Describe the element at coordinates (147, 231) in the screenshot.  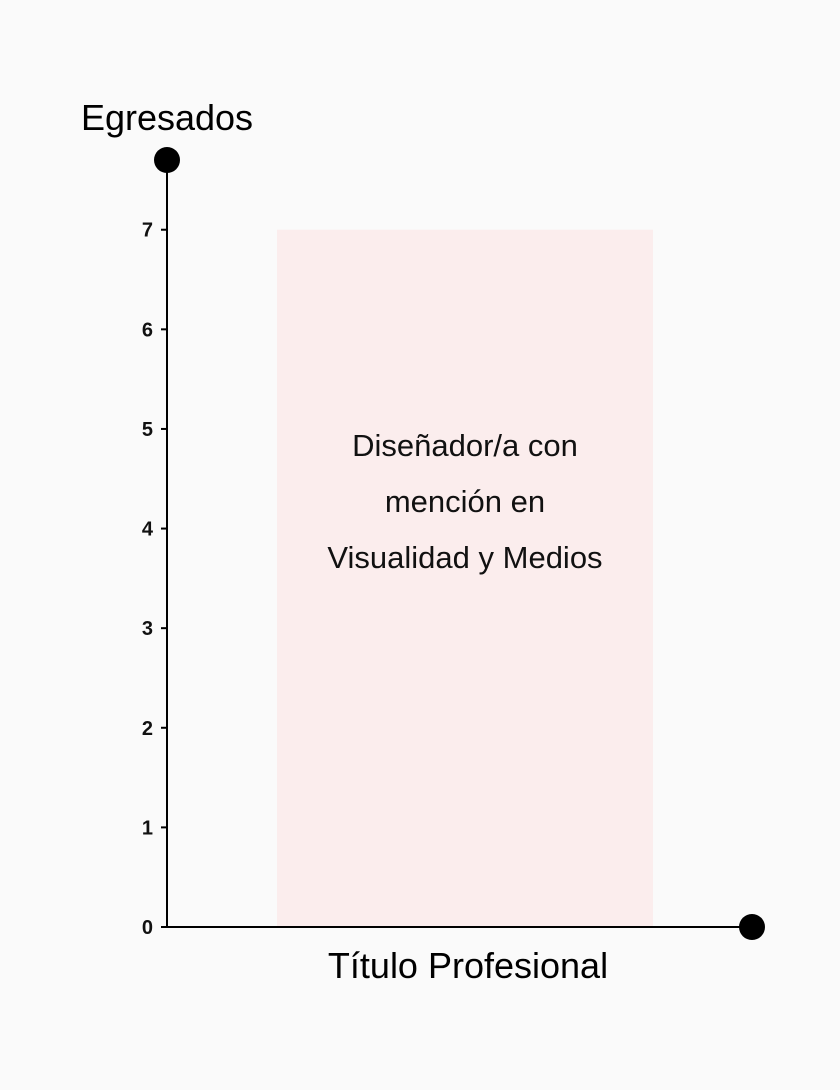
I see `y-tick-label: 7` at that location.